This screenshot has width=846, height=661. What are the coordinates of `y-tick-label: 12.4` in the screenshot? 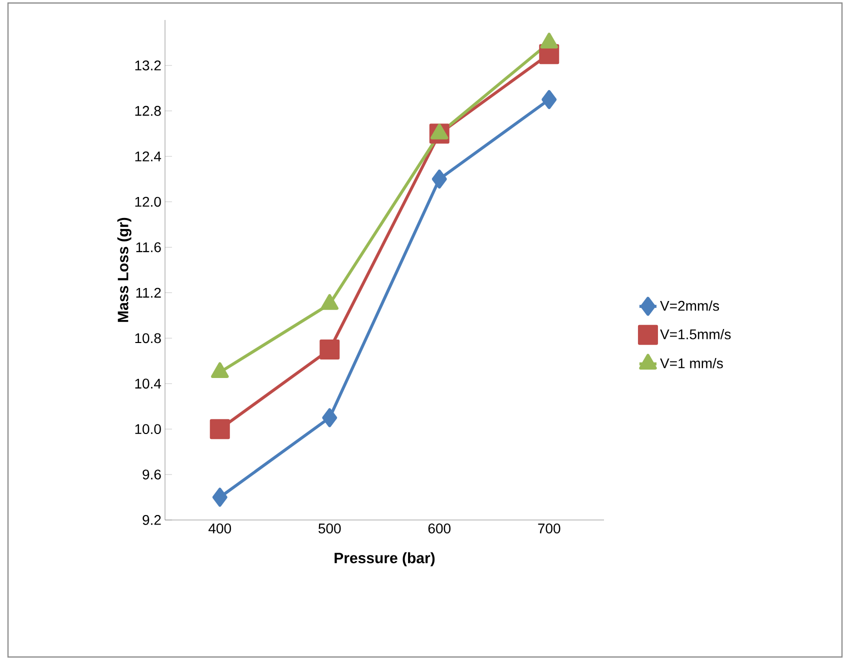 It's located at (148, 156).